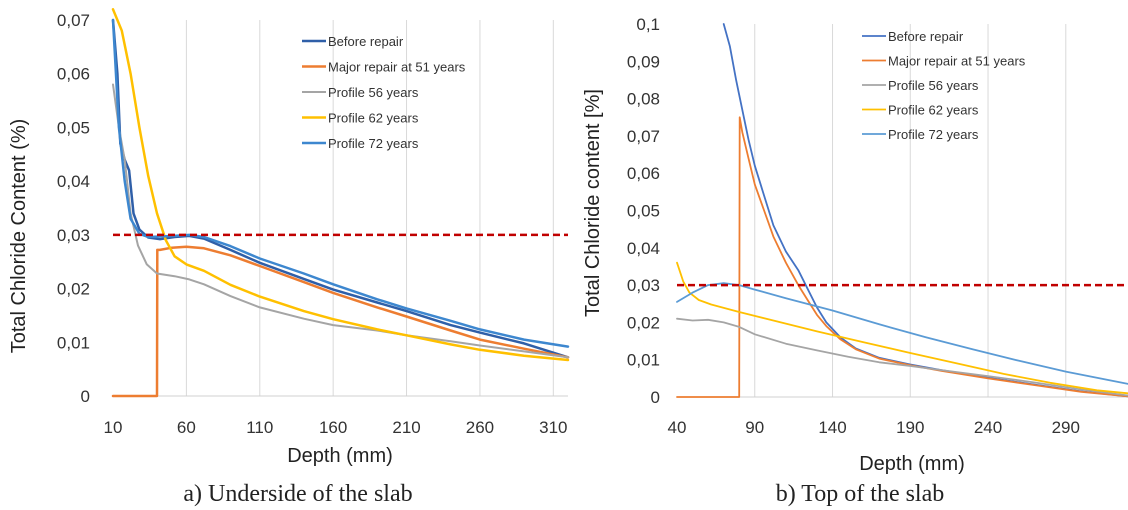 Image resolution: width=1128 pixels, height=510 pixels. What do you see at coordinates (73, 342) in the screenshot?
I see `y-tick-label-a: 0,01` at bounding box center [73, 342].